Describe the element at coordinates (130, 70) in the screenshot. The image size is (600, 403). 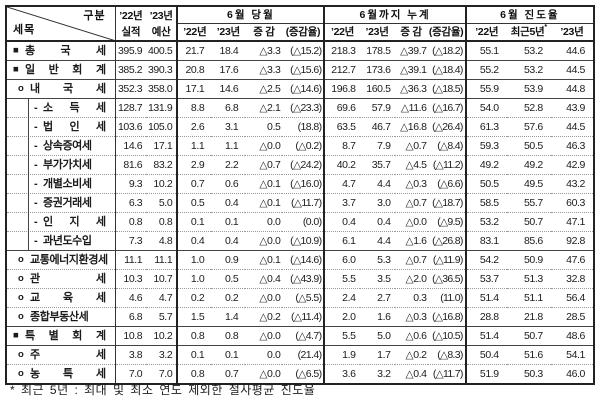
I see `value-cell: 385.2` at that location.